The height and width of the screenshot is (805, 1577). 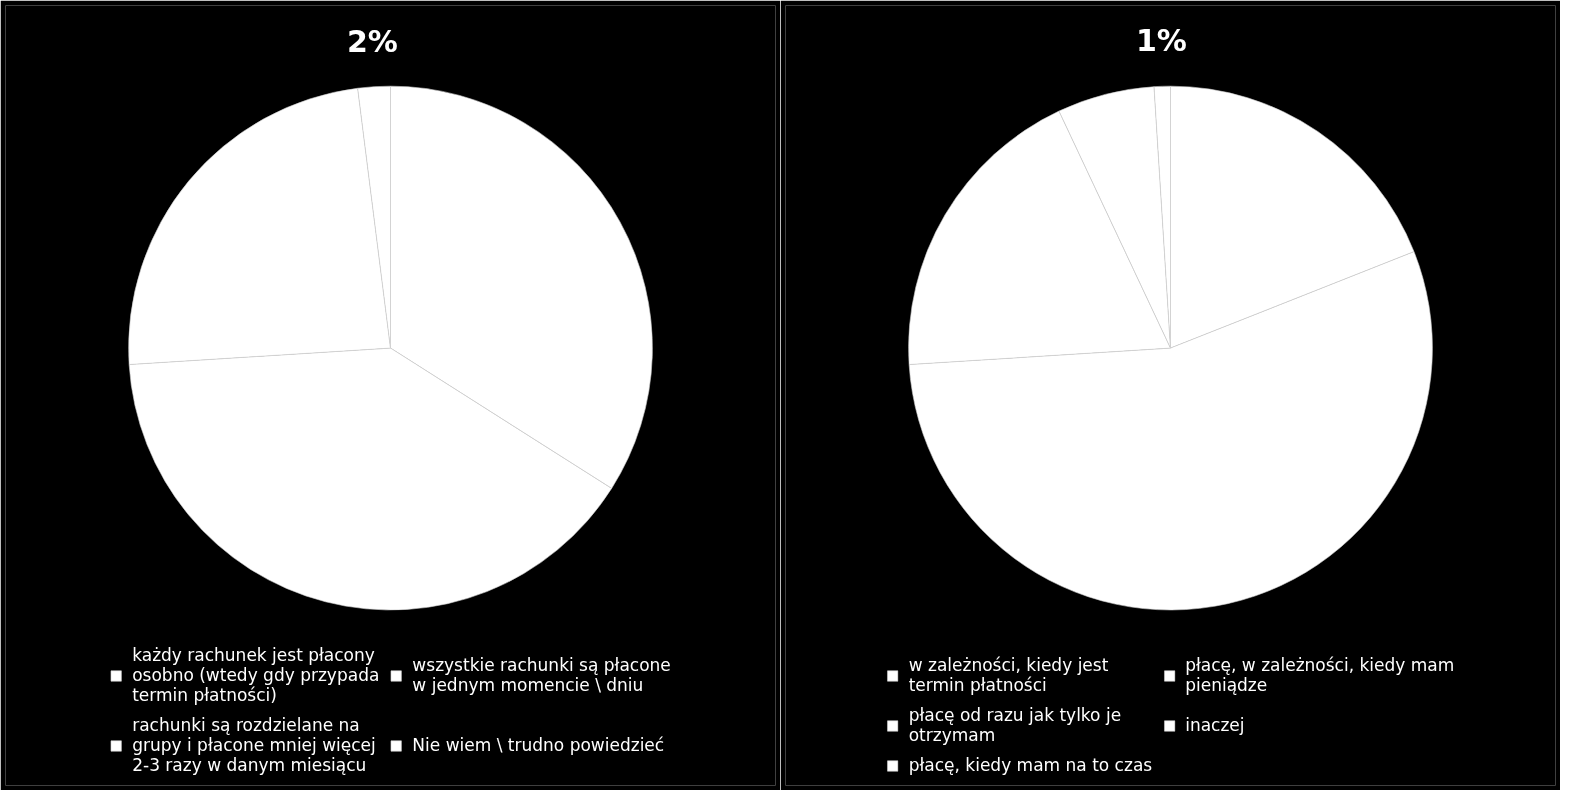 I want to click on legend-label: płacę, kiedy mam na to czas, so click(x=1030, y=765).